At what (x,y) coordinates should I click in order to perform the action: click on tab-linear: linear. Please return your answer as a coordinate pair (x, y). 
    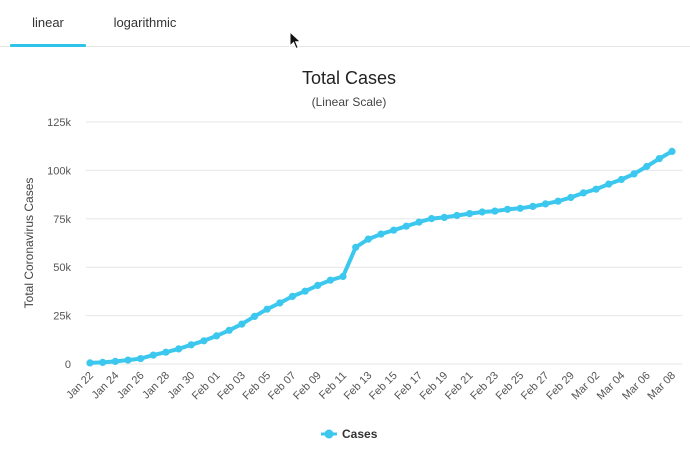
    Looking at the image, I should click on (48, 23).